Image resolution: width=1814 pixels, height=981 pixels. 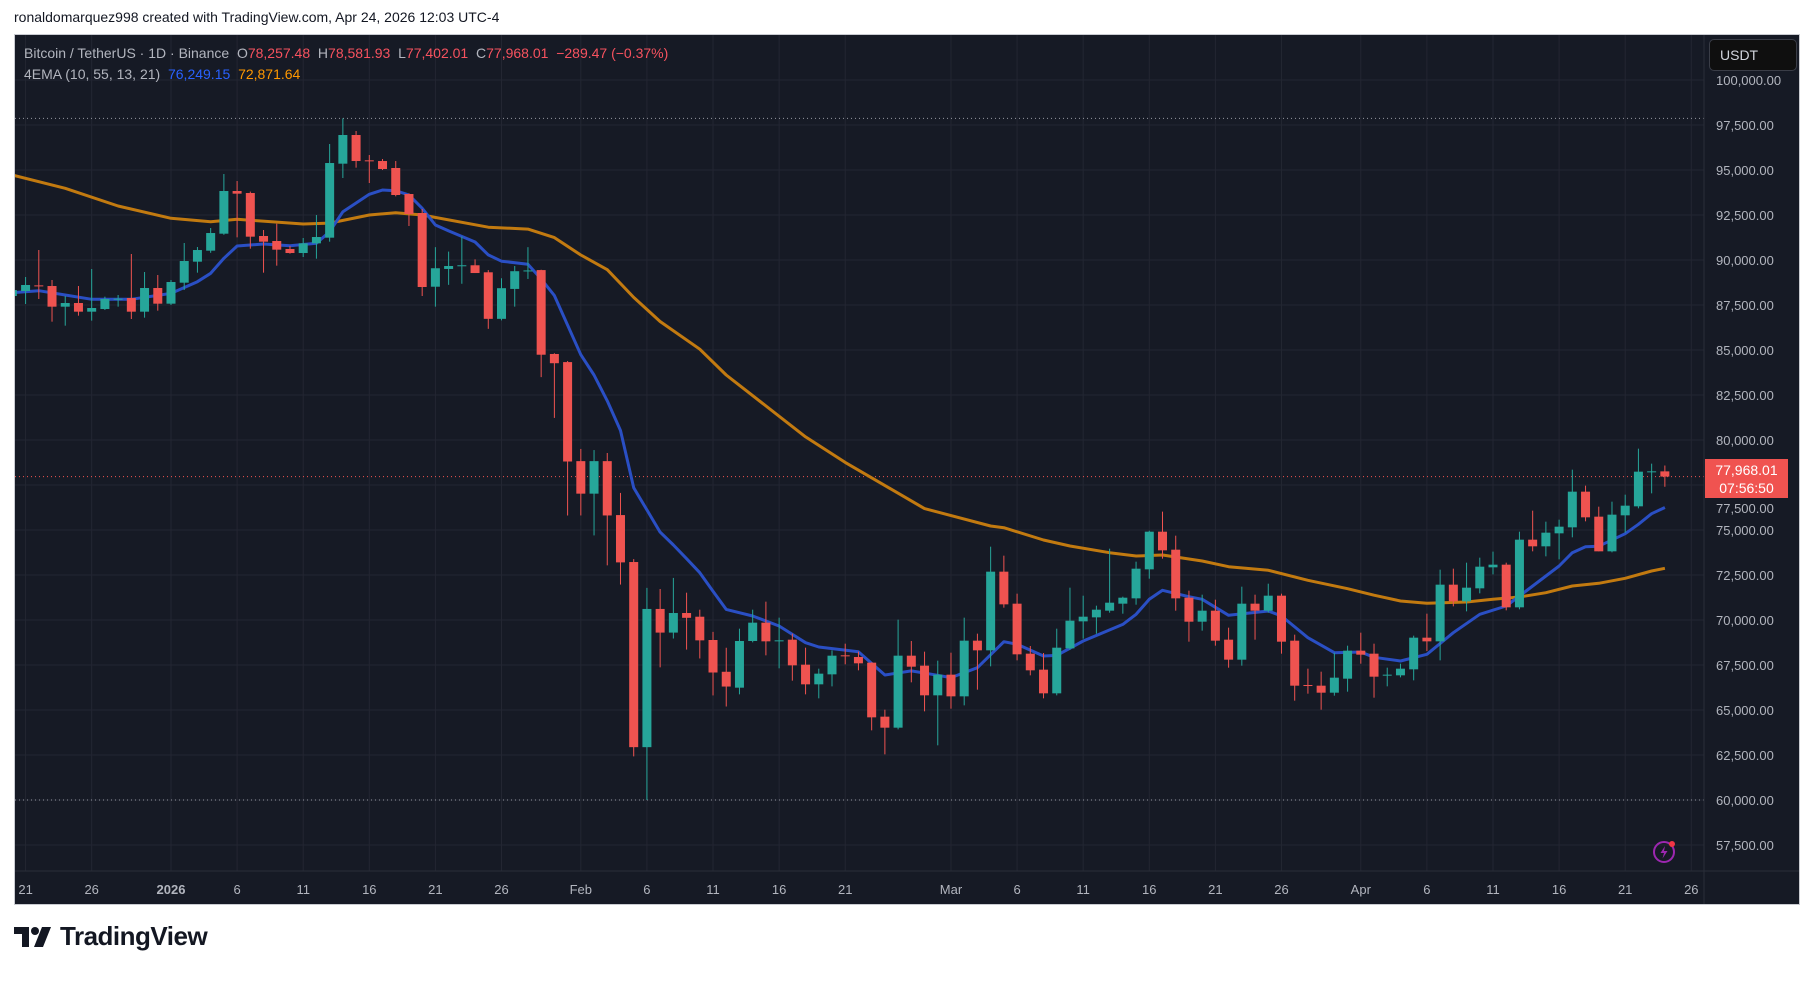 I want to click on lightning-bolt-icon, so click(x=1664, y=852).